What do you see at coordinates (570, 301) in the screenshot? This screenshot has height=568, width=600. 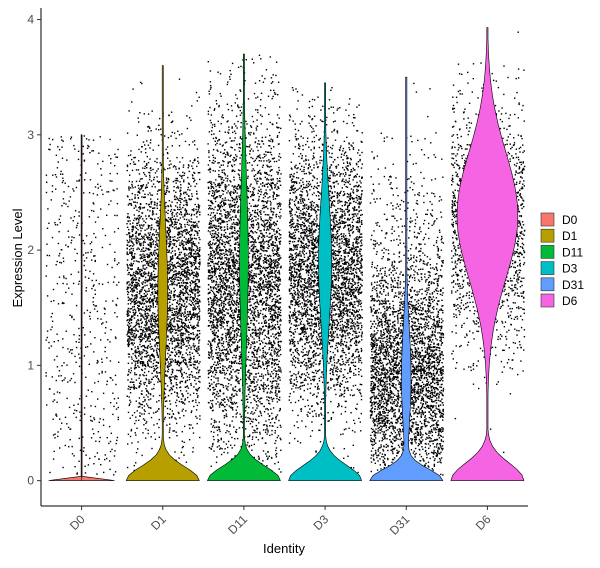 I see `legend-label-D6: D6` at bounding box center [570, 301].